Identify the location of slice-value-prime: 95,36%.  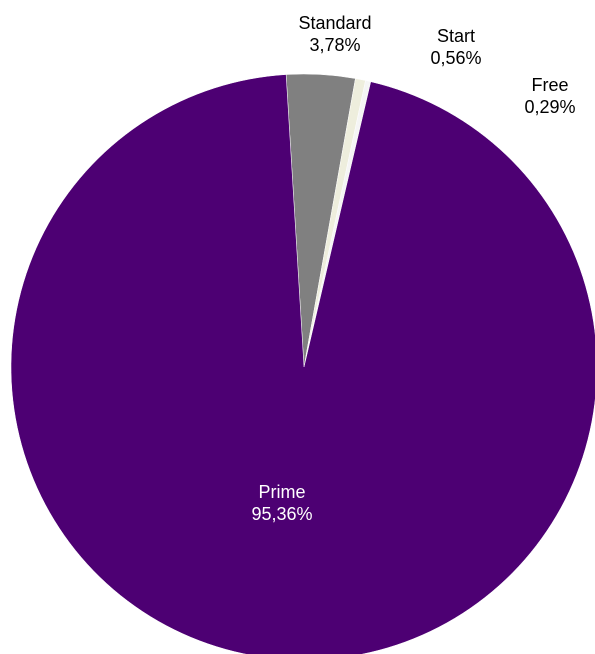
(281, 514).